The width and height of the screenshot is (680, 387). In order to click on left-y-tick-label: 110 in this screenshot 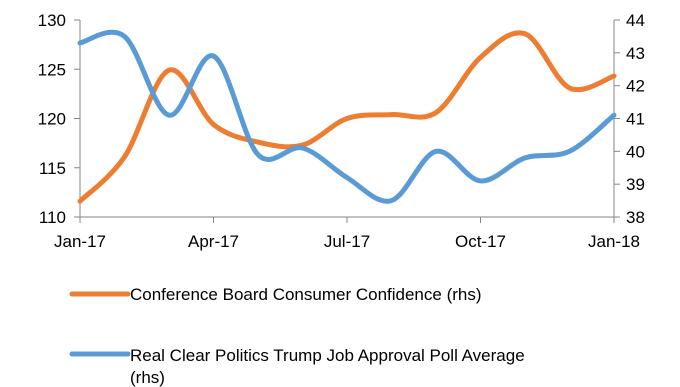, I will do `click(52, 217)`.